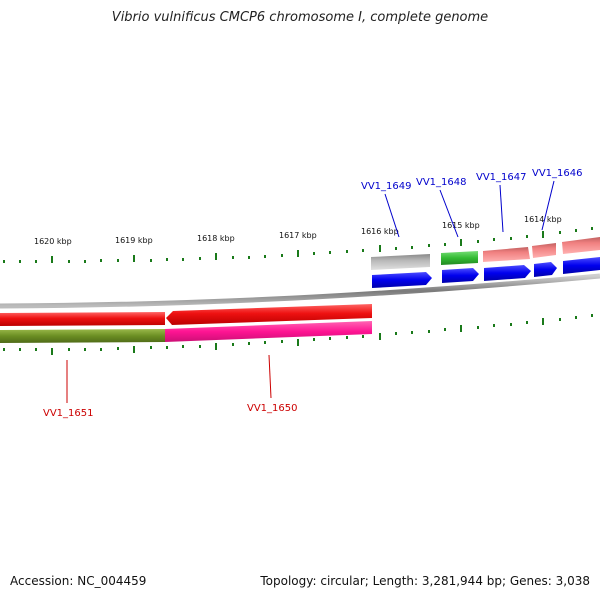 Image resolution: width=600 pixels, height=600 pixels. Describe the element at coordinates (501, 177) in the screenshot. I see `gene-label-vv1-1647: VV1_1647` at that location.